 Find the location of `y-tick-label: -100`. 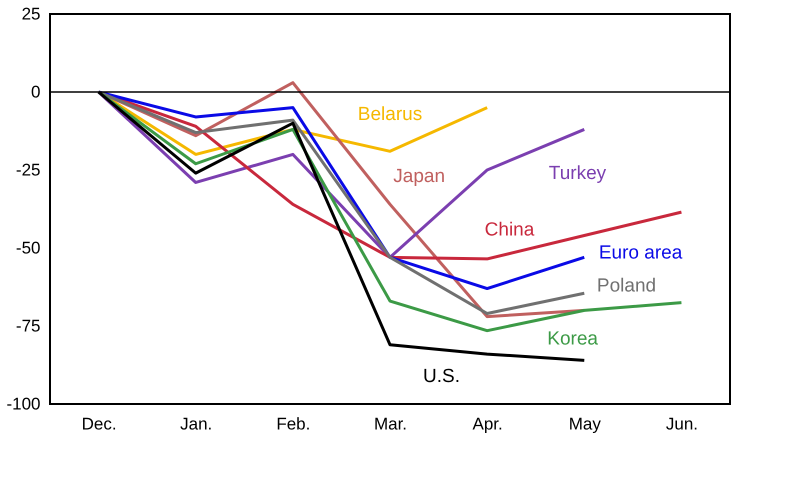

y-tick-label: -100 is located at coordinates (23, 404).